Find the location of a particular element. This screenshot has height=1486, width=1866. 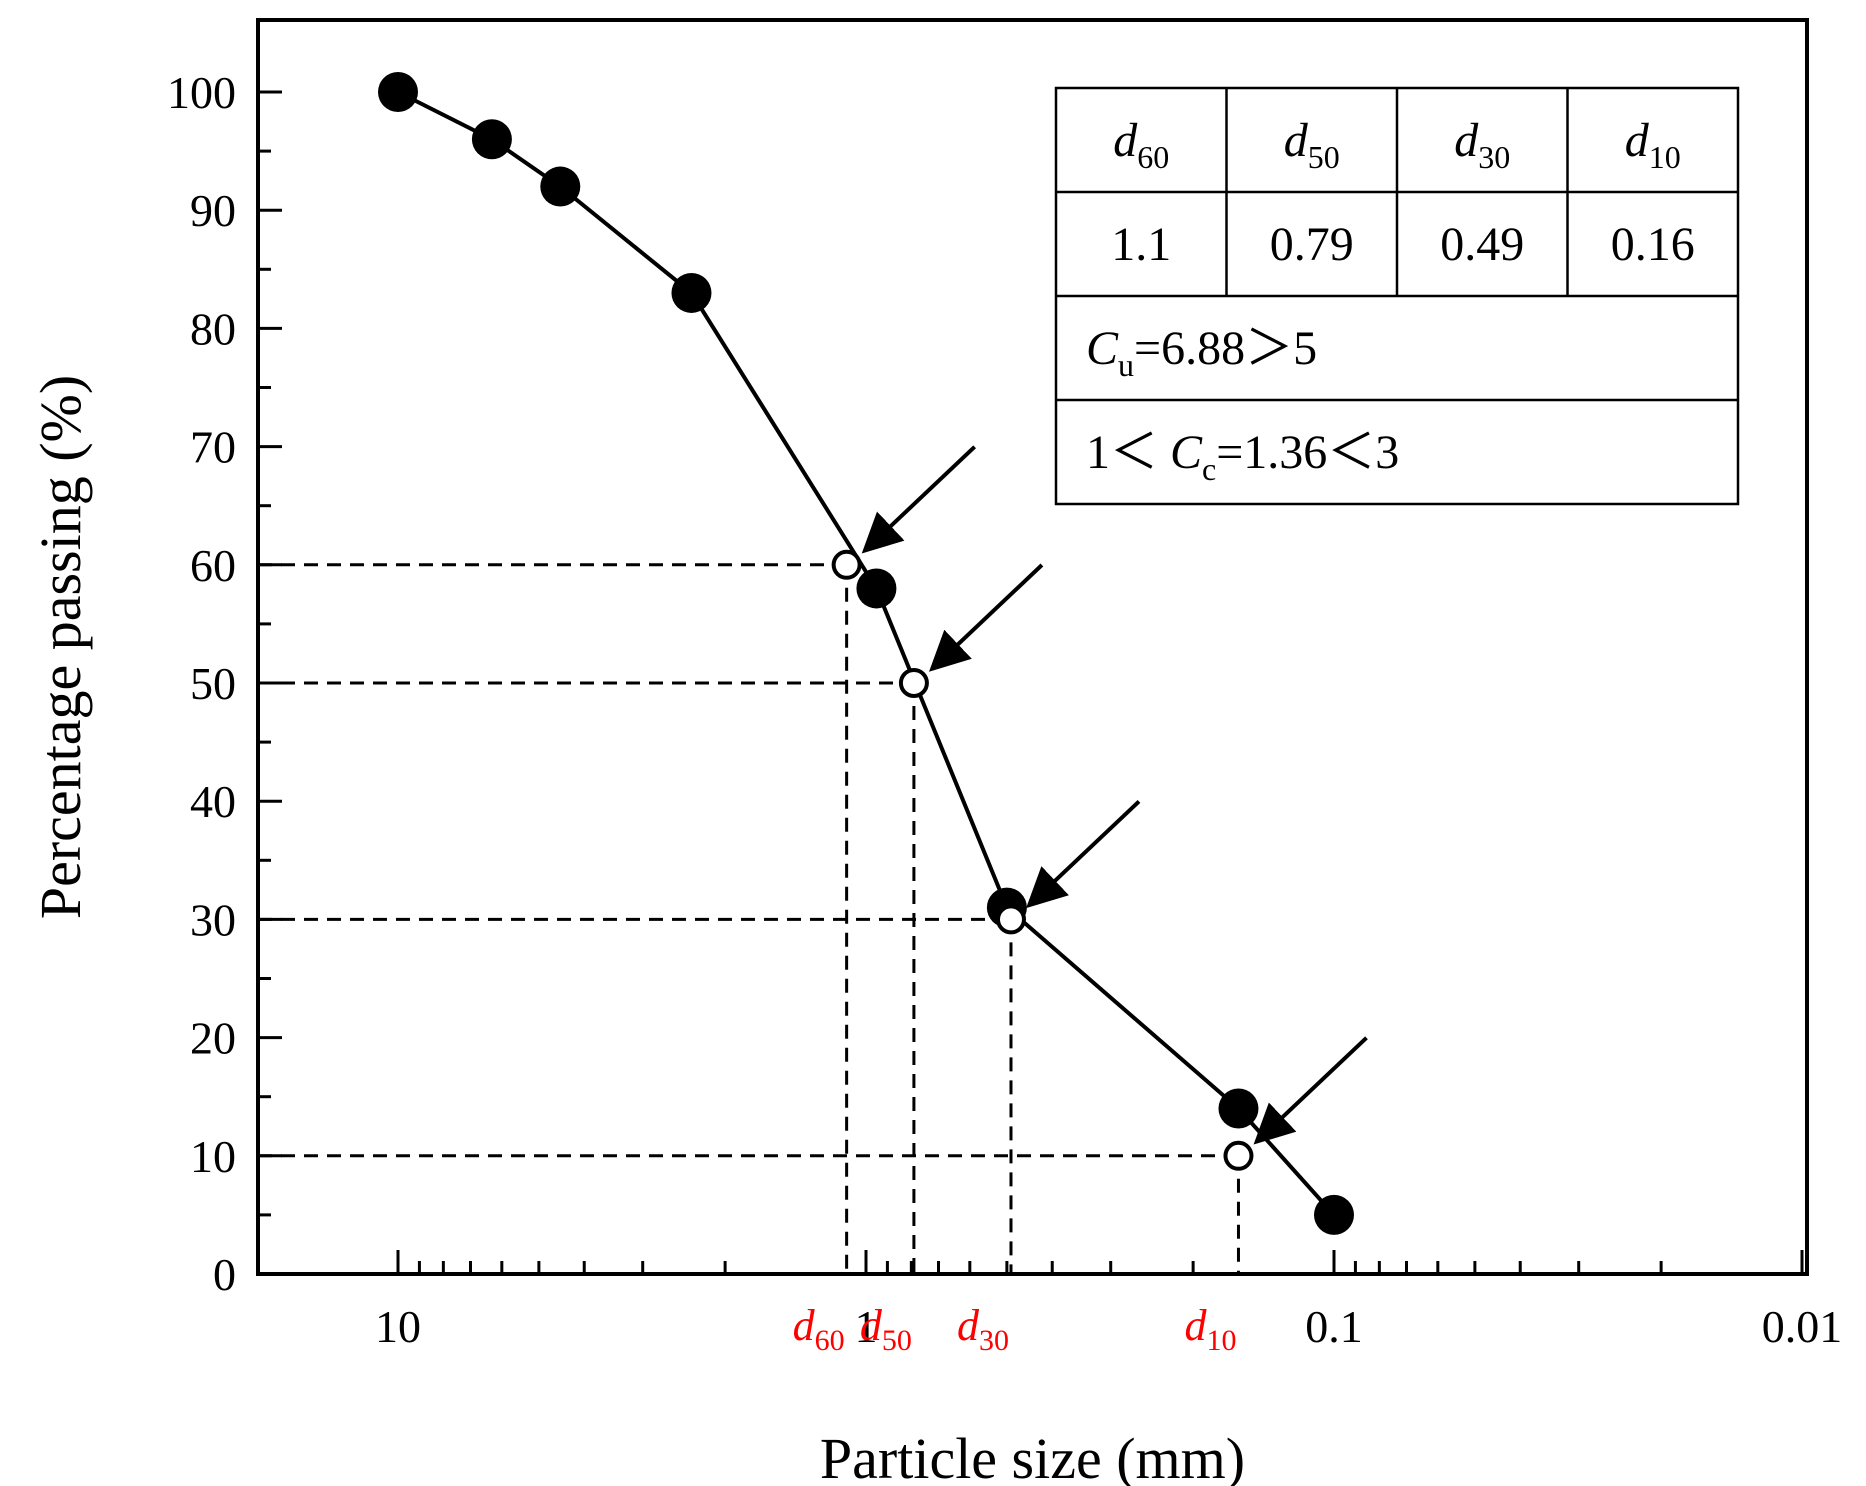

x-tick-label: 10 is located at coordinates (398, 1326).